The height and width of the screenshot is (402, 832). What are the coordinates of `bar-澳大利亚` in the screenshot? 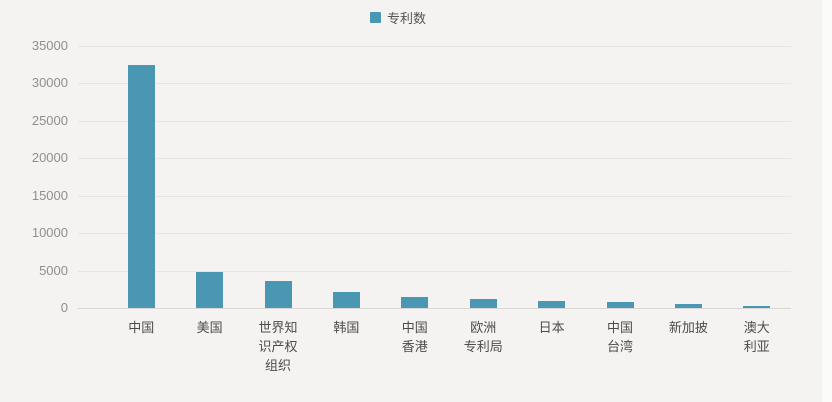 It's located at (757, 306).